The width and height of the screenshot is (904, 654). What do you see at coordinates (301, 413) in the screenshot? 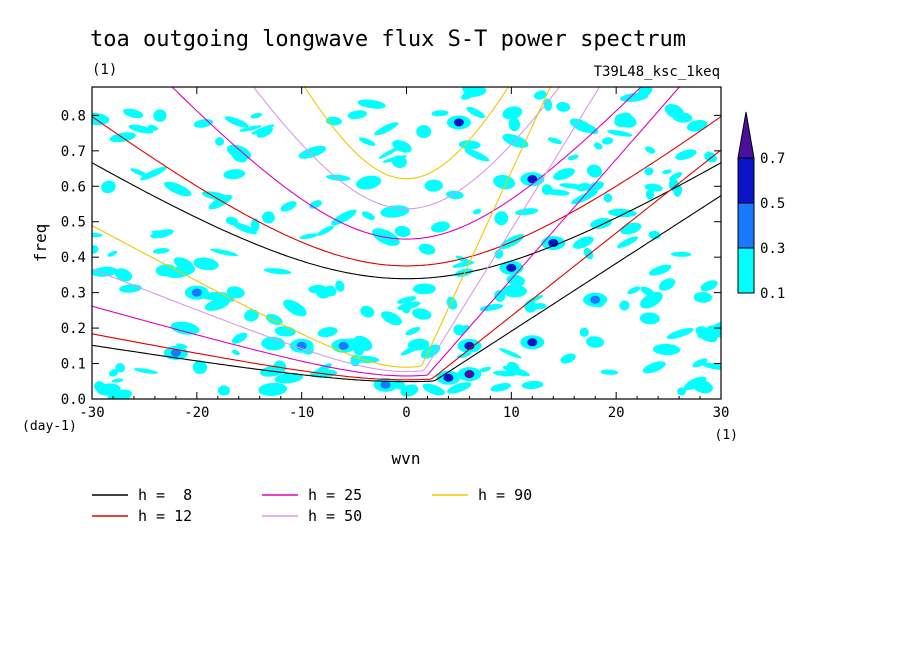
I see `x-tick-label: -10` at bounding box center [301, 413].